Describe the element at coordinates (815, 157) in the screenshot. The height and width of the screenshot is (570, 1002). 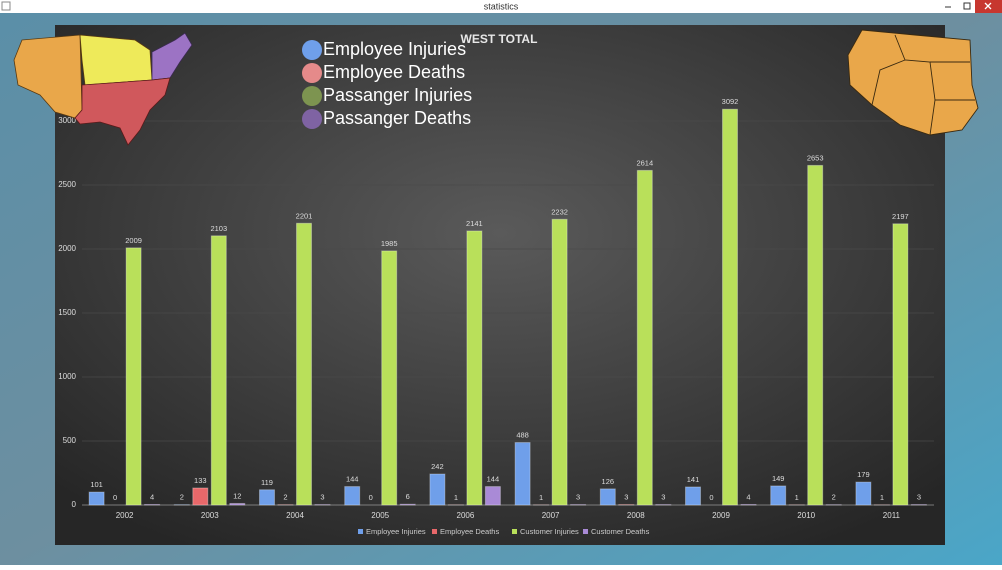
I see `data-label: 2653` at that location.